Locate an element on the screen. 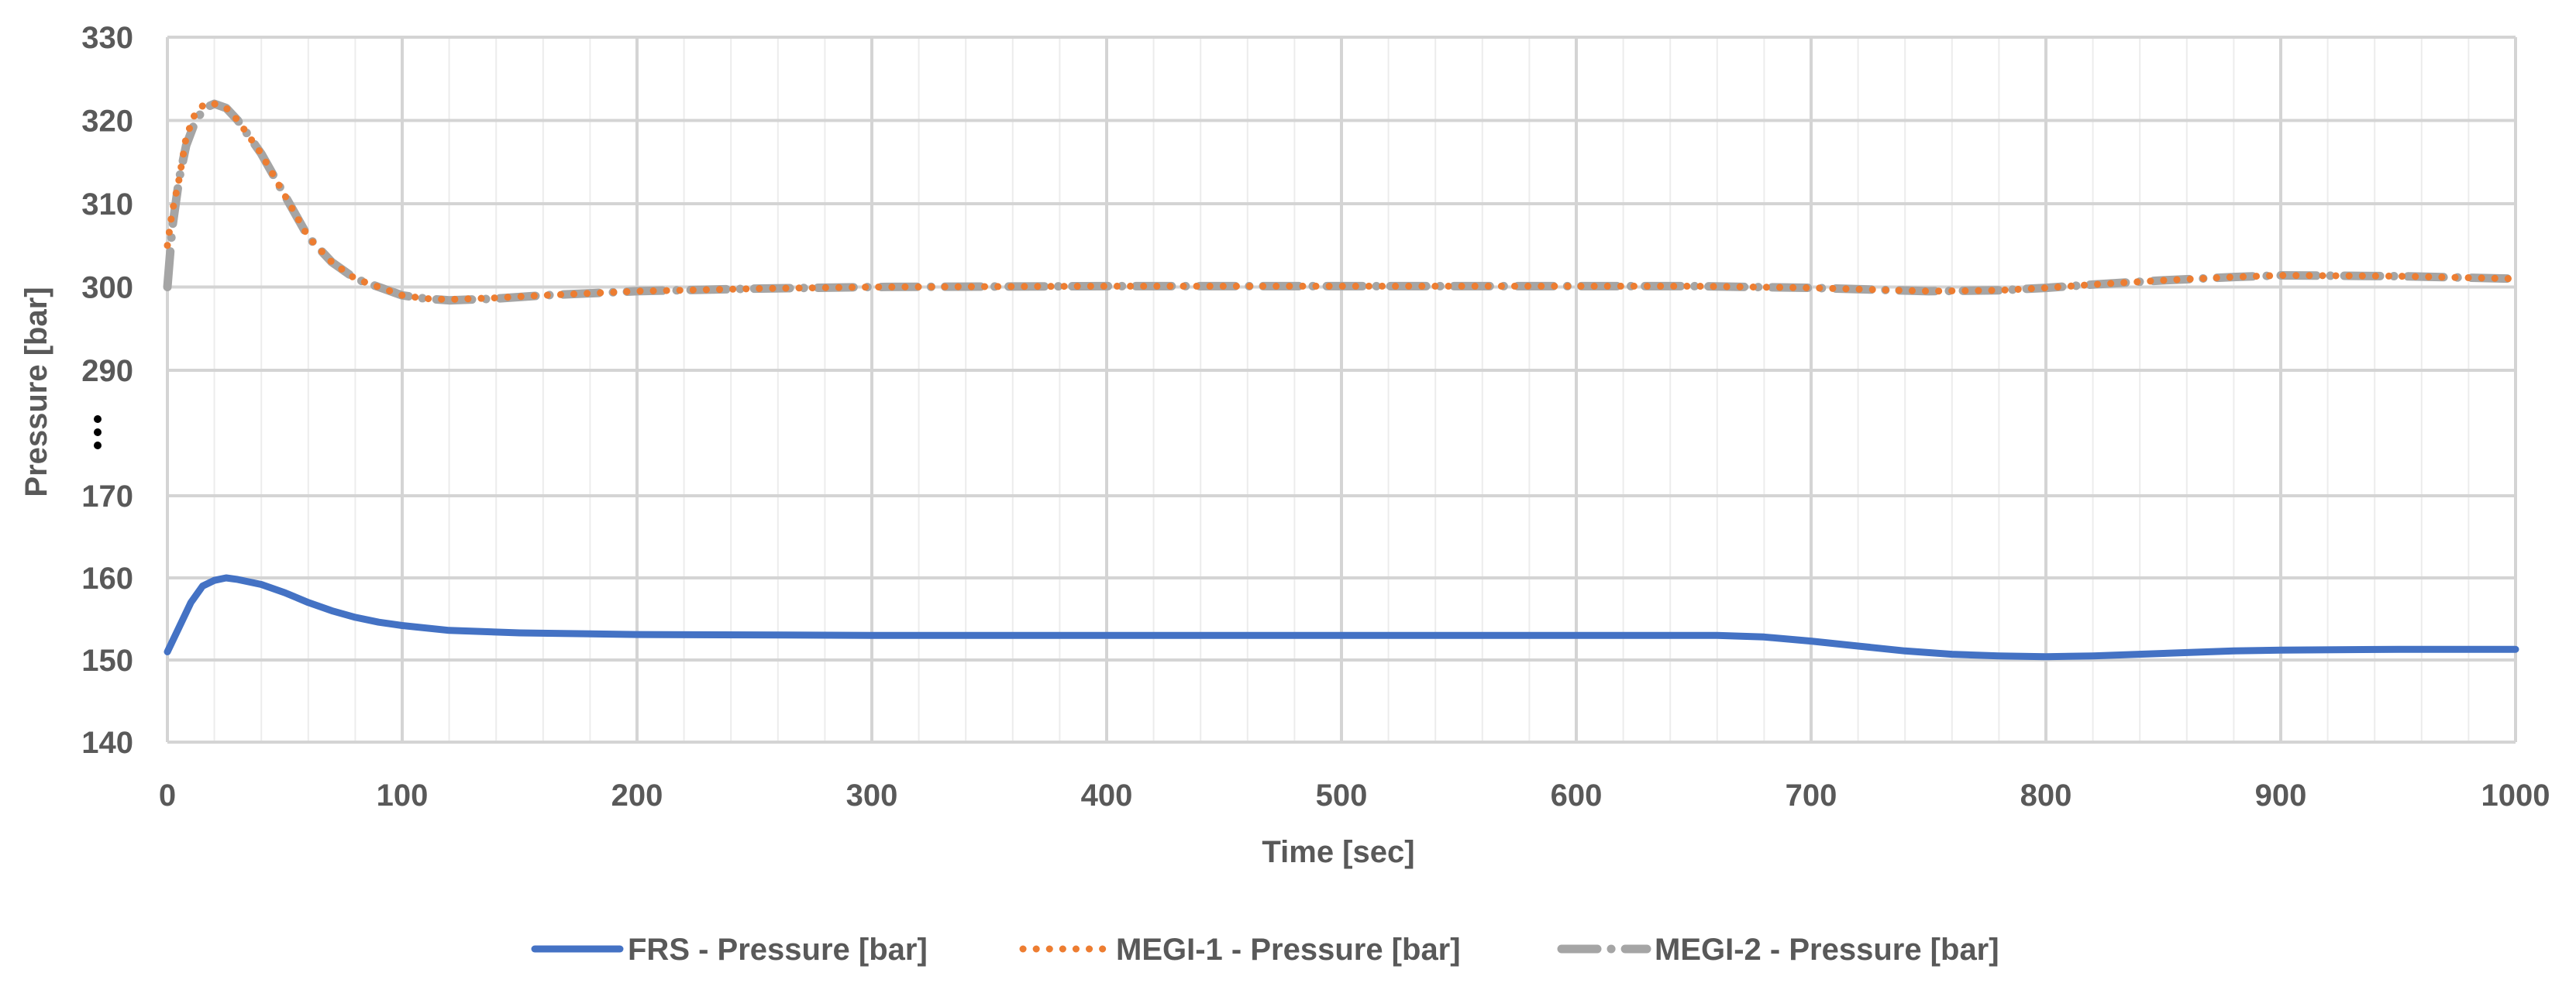  legend-item-2: MEGI-1 - Pressure [bar] is located at coordinates (1240, 950).